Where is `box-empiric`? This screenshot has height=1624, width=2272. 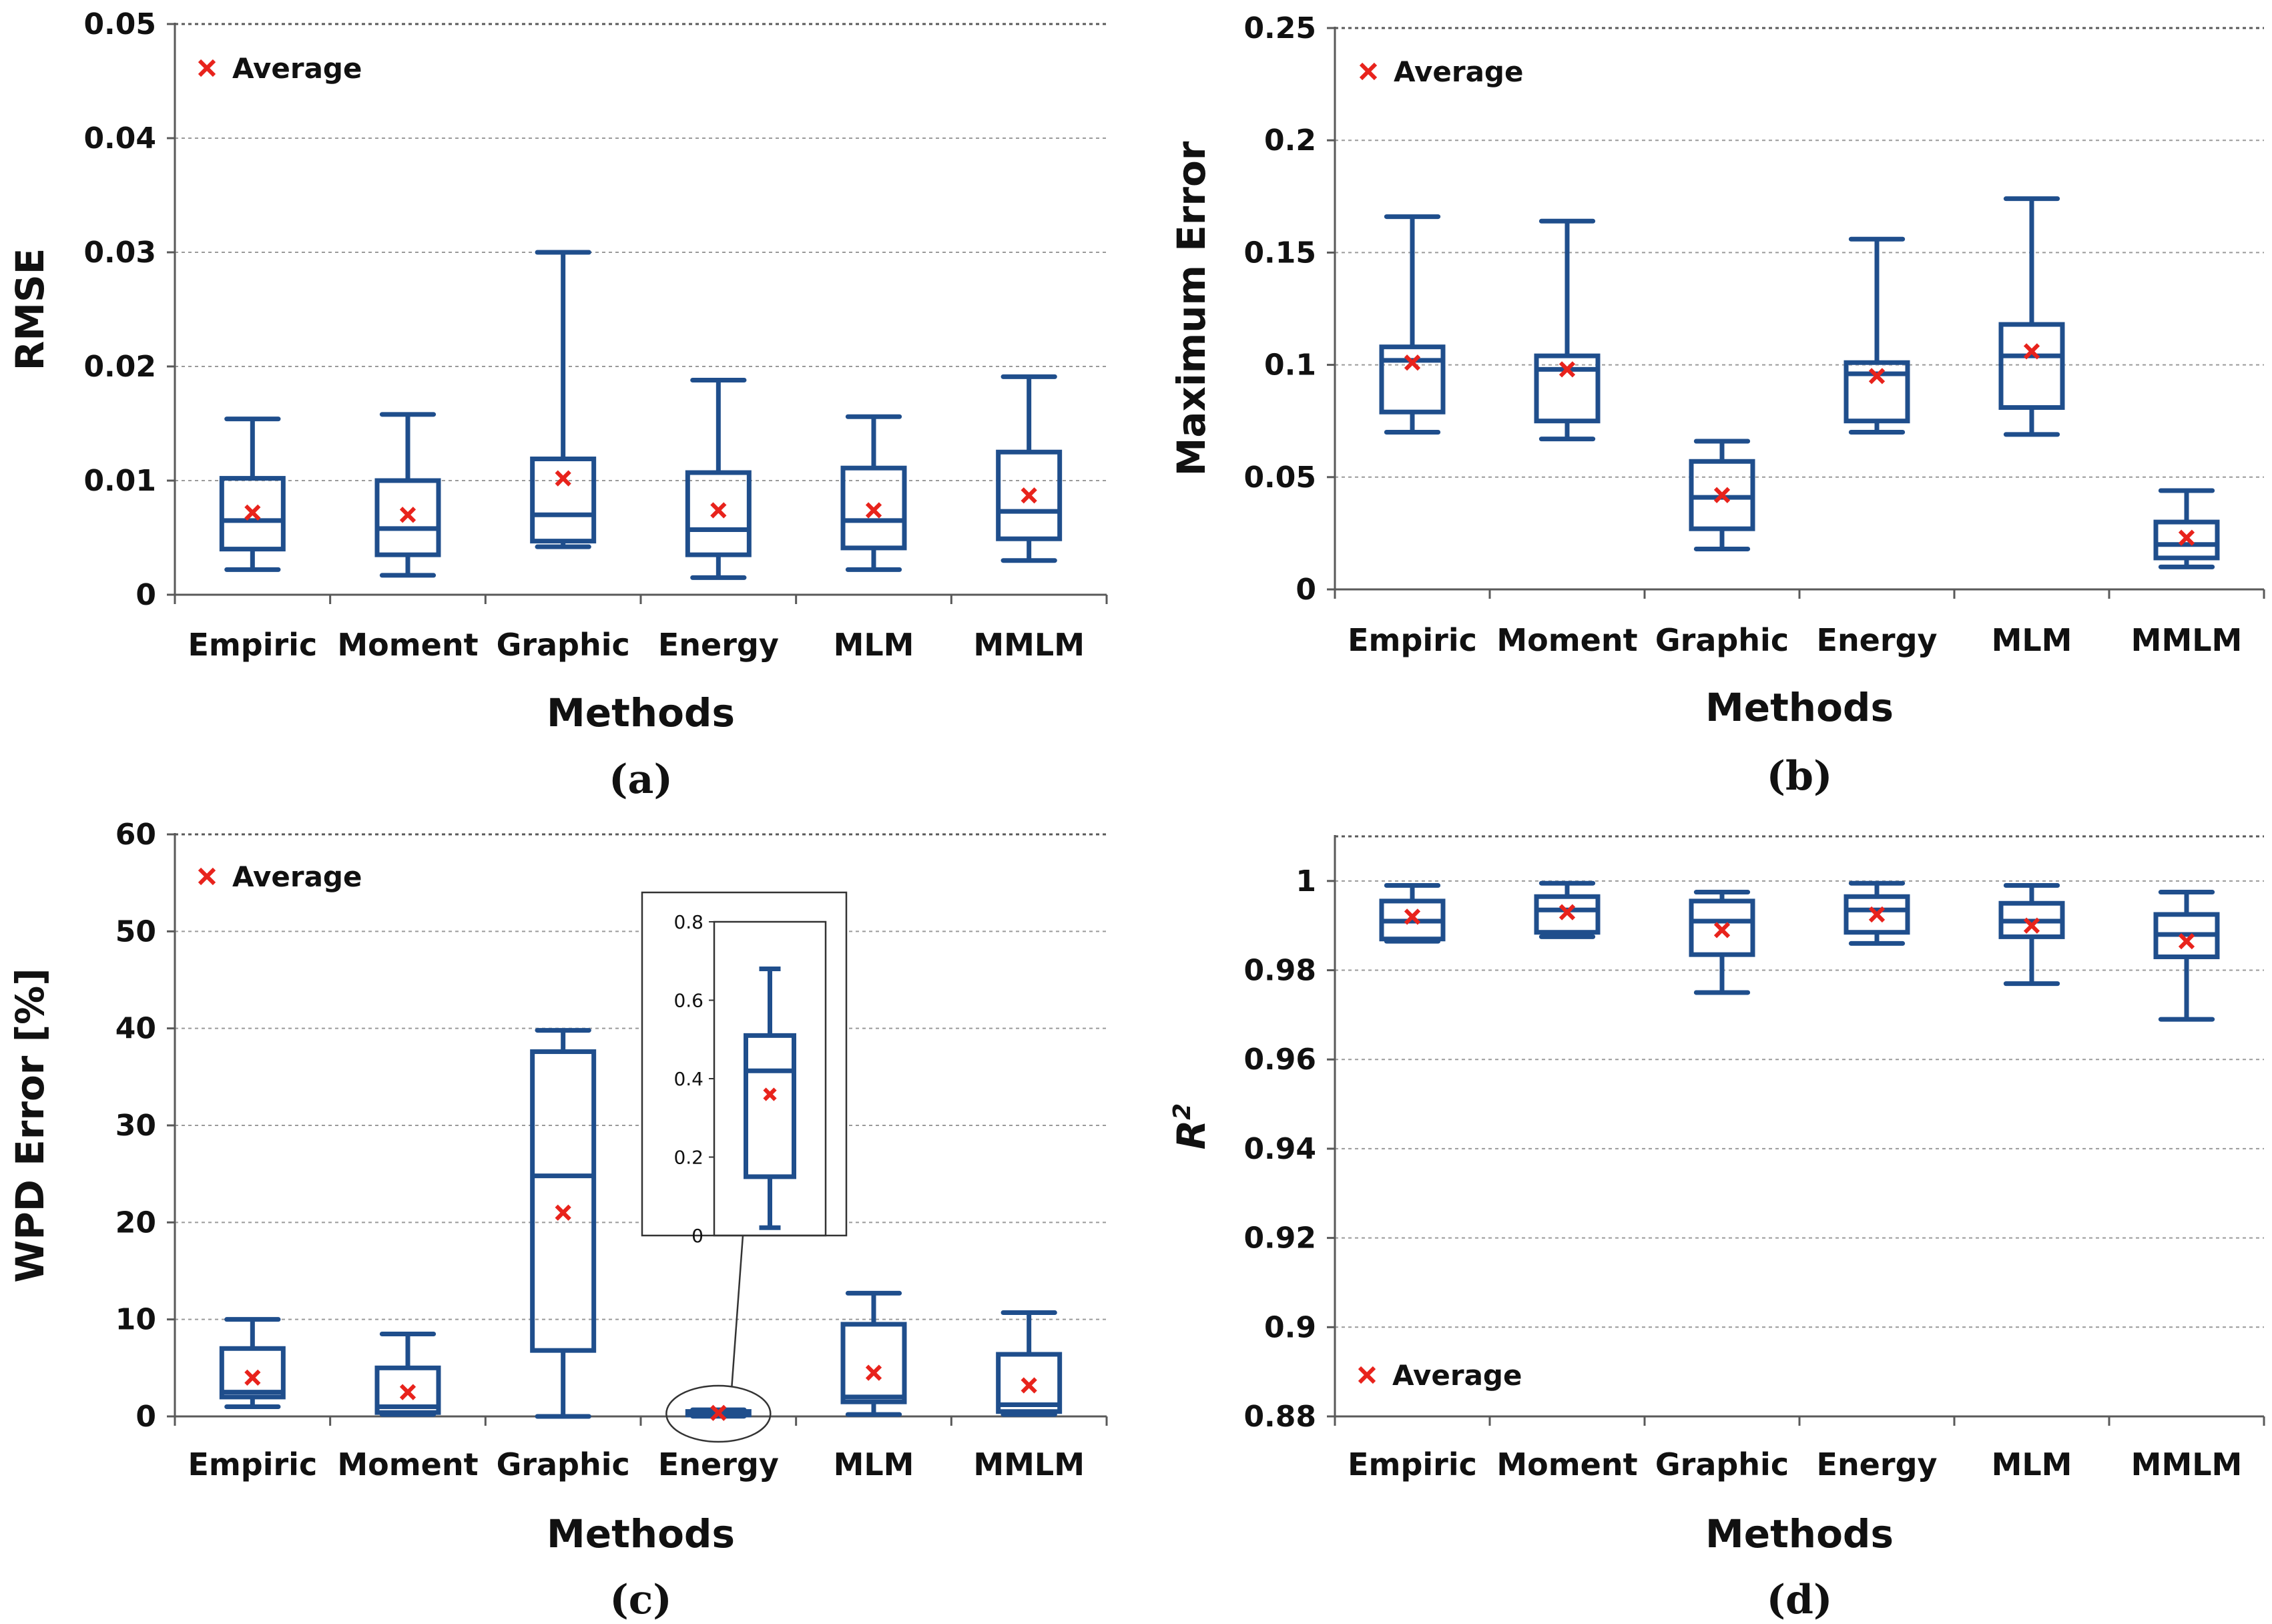 box-empiric is located at coordinates (1412, 913).